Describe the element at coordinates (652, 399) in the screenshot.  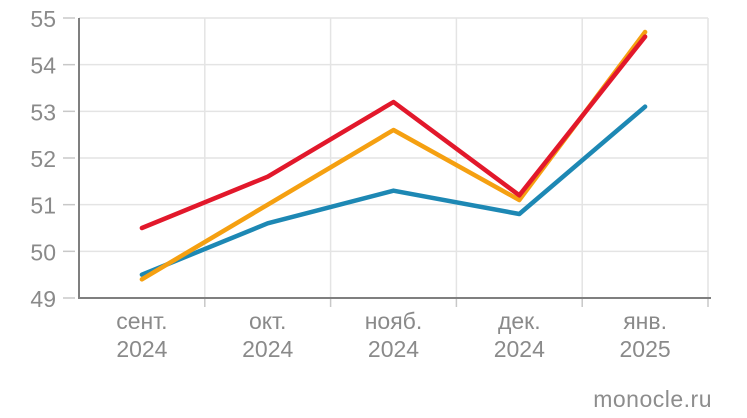
I see `watermark-text: monocle.ru` at that location.